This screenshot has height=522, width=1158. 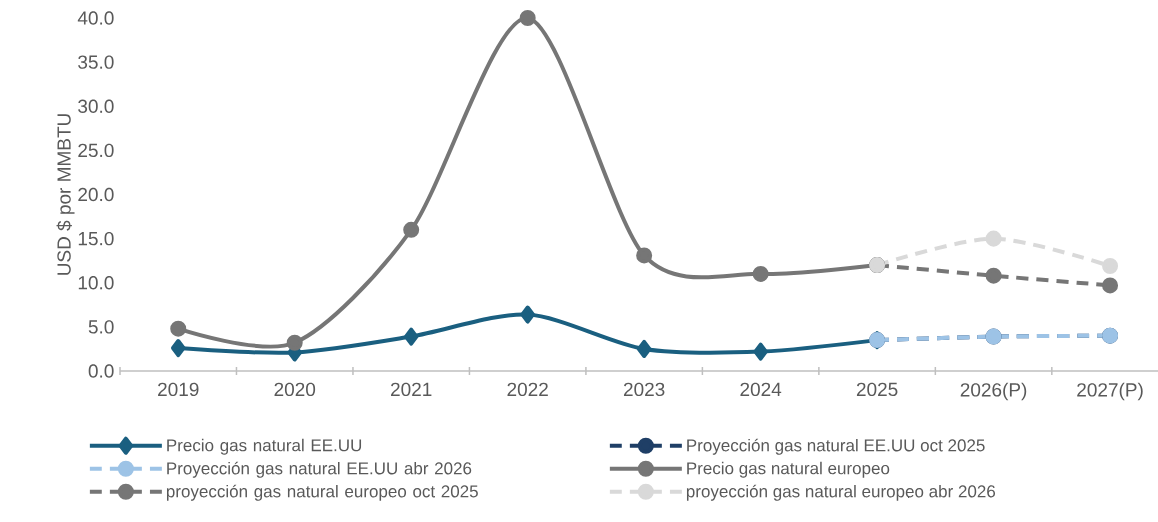 I want to click on y-tick-label: 0.0, so click(x=101, y=371).